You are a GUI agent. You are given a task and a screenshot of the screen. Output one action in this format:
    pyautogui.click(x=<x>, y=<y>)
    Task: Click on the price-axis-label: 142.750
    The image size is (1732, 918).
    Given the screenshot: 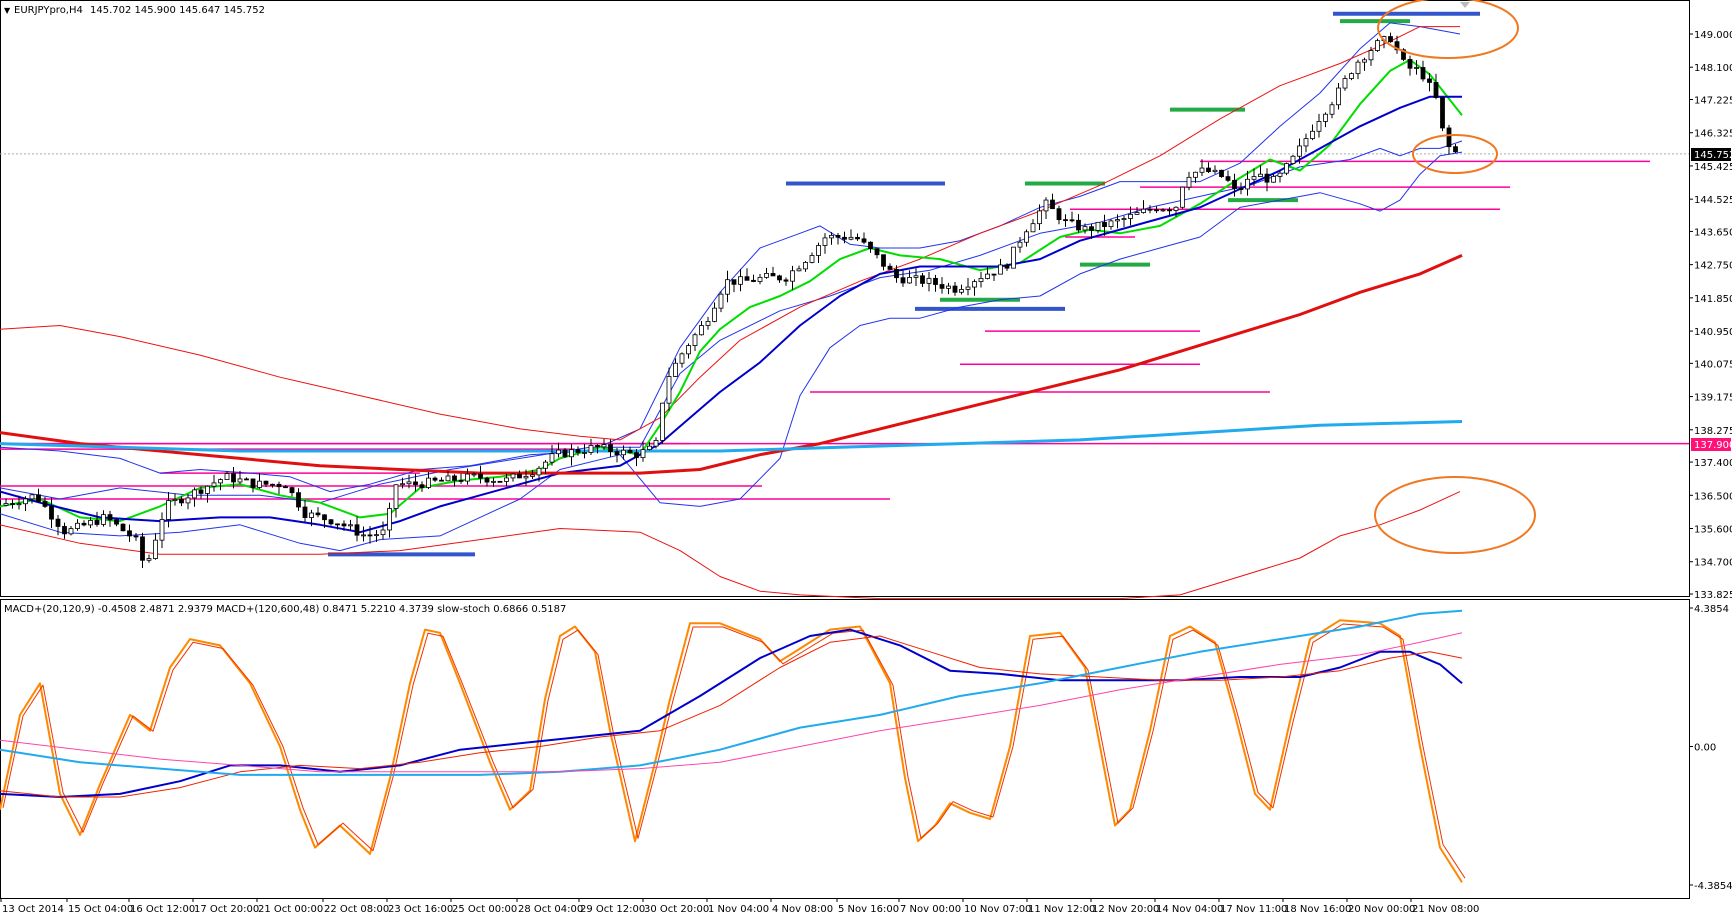 What is the action you would take?
    pyautogui.click(x=1713, y=266)
    